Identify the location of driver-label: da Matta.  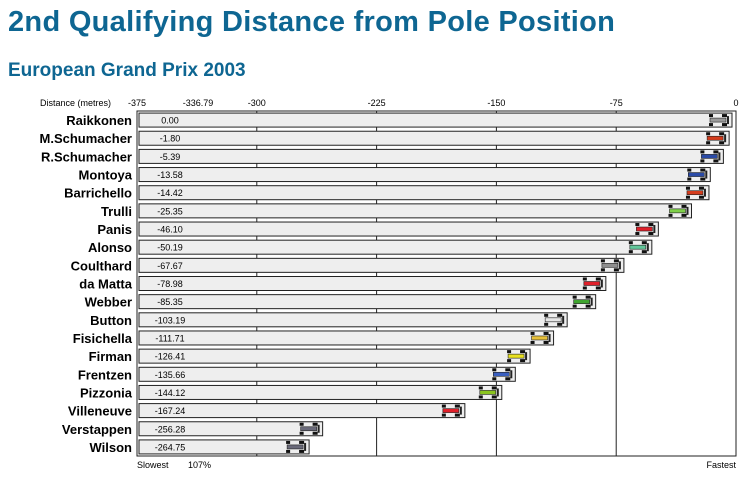
(106, 284).